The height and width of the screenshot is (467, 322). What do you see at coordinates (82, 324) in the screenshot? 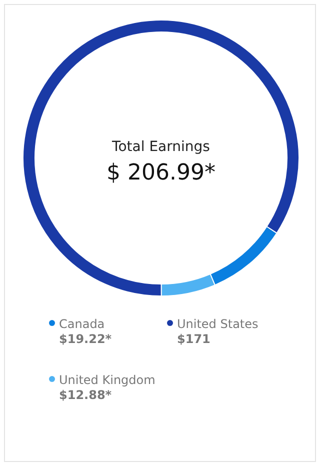
I see `legend-label: Canada` at bounding box center [82, 324].